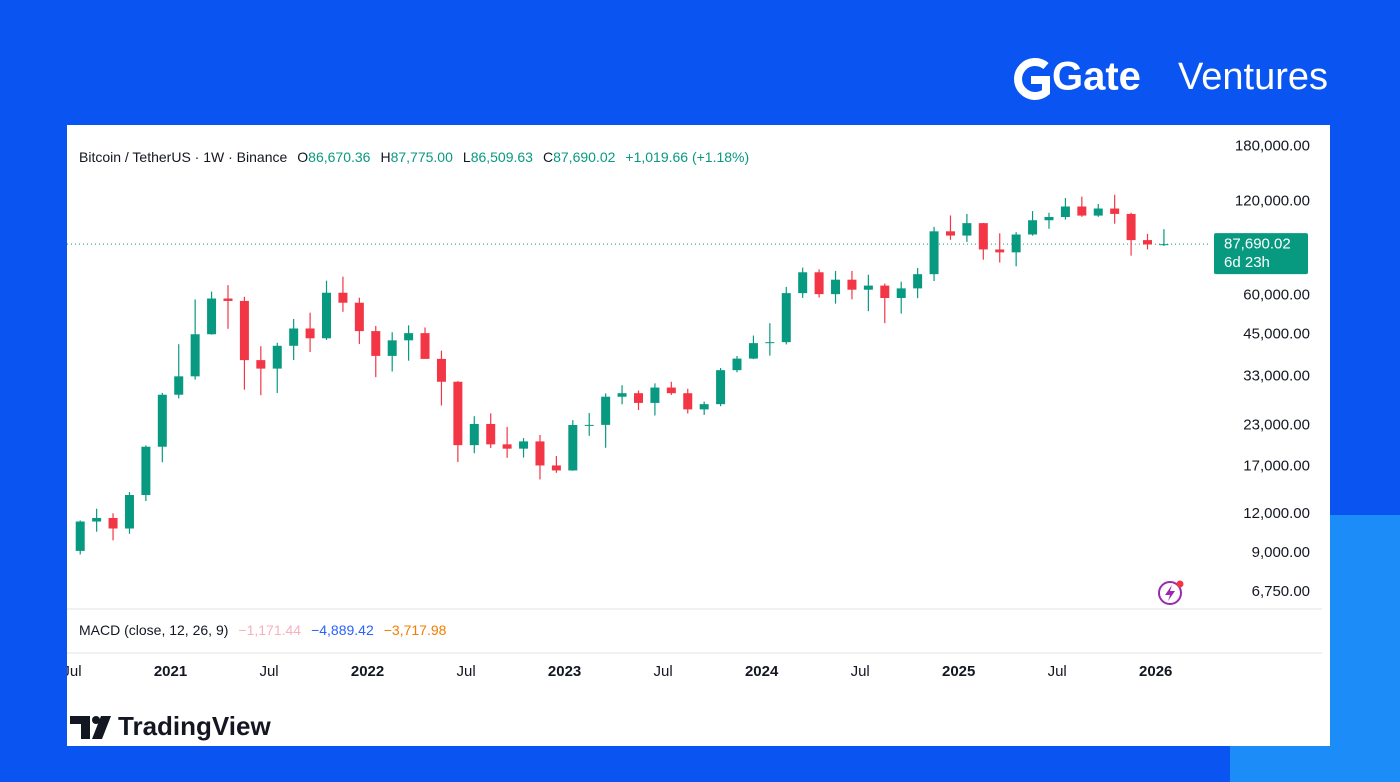 This screenshot has width=1400, height=782. What do you see at coordinates (1276, 334) in the screenshot?
I see `y-tick-label: 45,000.00` at bounding box center [1276, 334].